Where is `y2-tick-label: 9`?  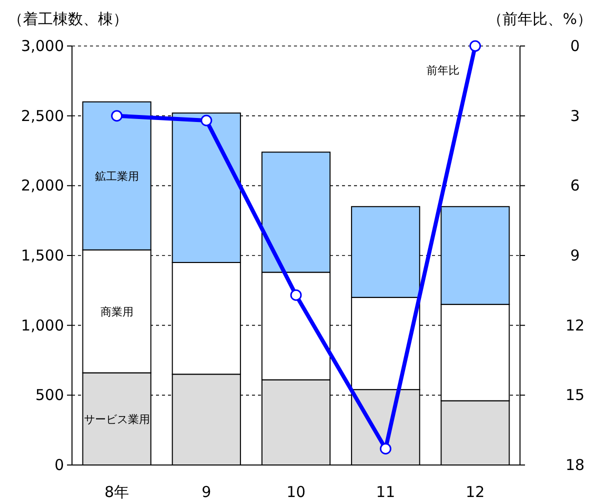
y2-tick-label: 9 is located at coordinates (575, 255).